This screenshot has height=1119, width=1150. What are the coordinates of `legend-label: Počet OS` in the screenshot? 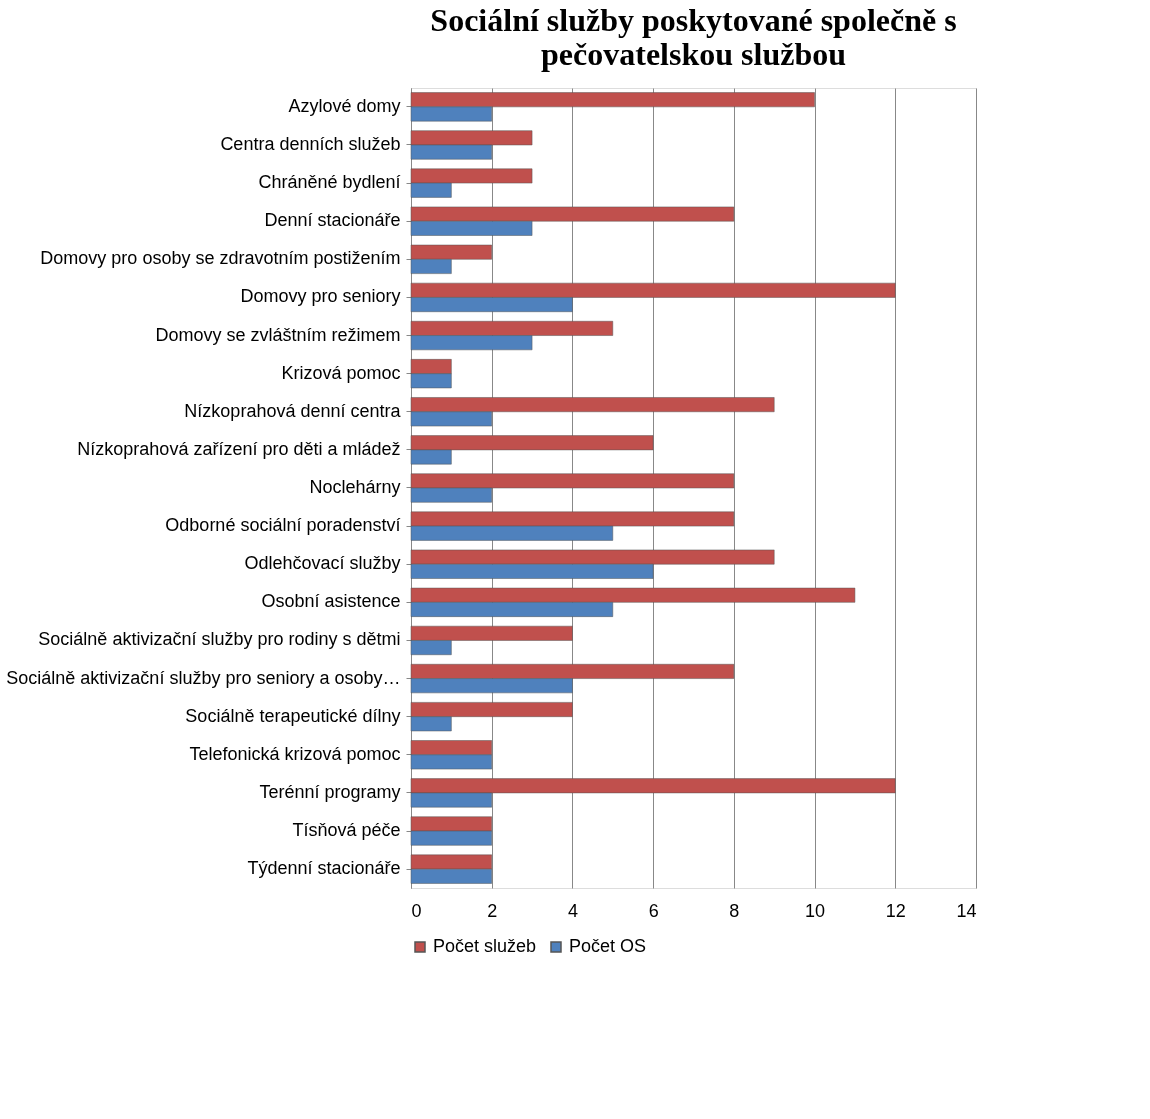 It's located at (608, 946).